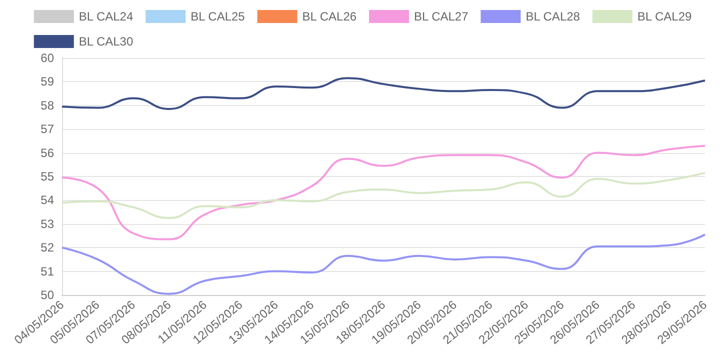 The width and height of the screenshot is (726, 360). Describe the element at coordinates (47, 58) in the screenshot. I see `y-tick-label: 60` at that location.